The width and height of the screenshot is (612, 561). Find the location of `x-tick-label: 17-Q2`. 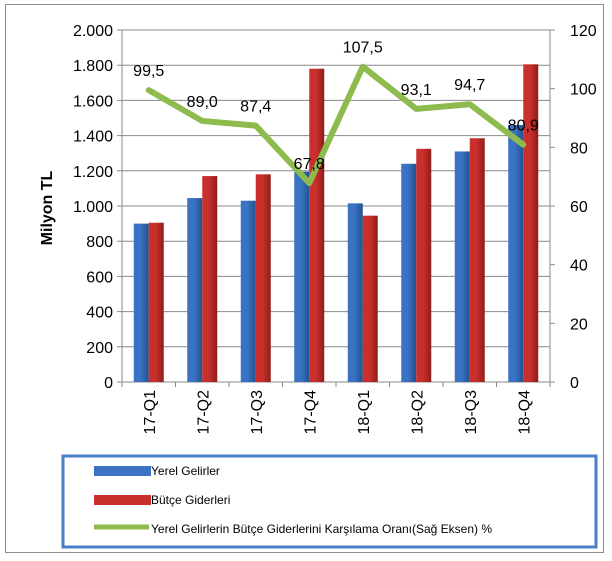

x-tick-label: 17-Q2 is located at coordinates (203, 412).